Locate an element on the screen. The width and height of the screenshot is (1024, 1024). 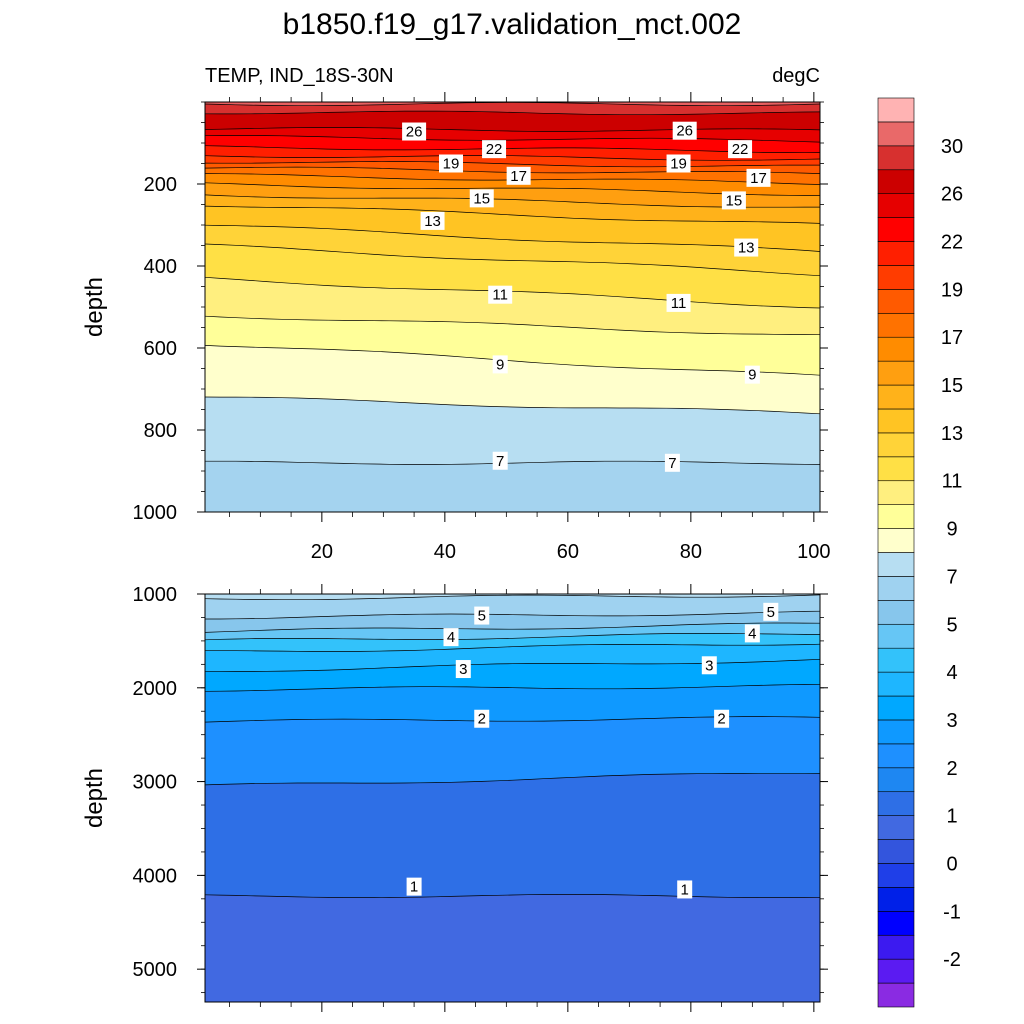
variable-label: TEMP, IND_18S-30N is located at coordinates (299, 76).